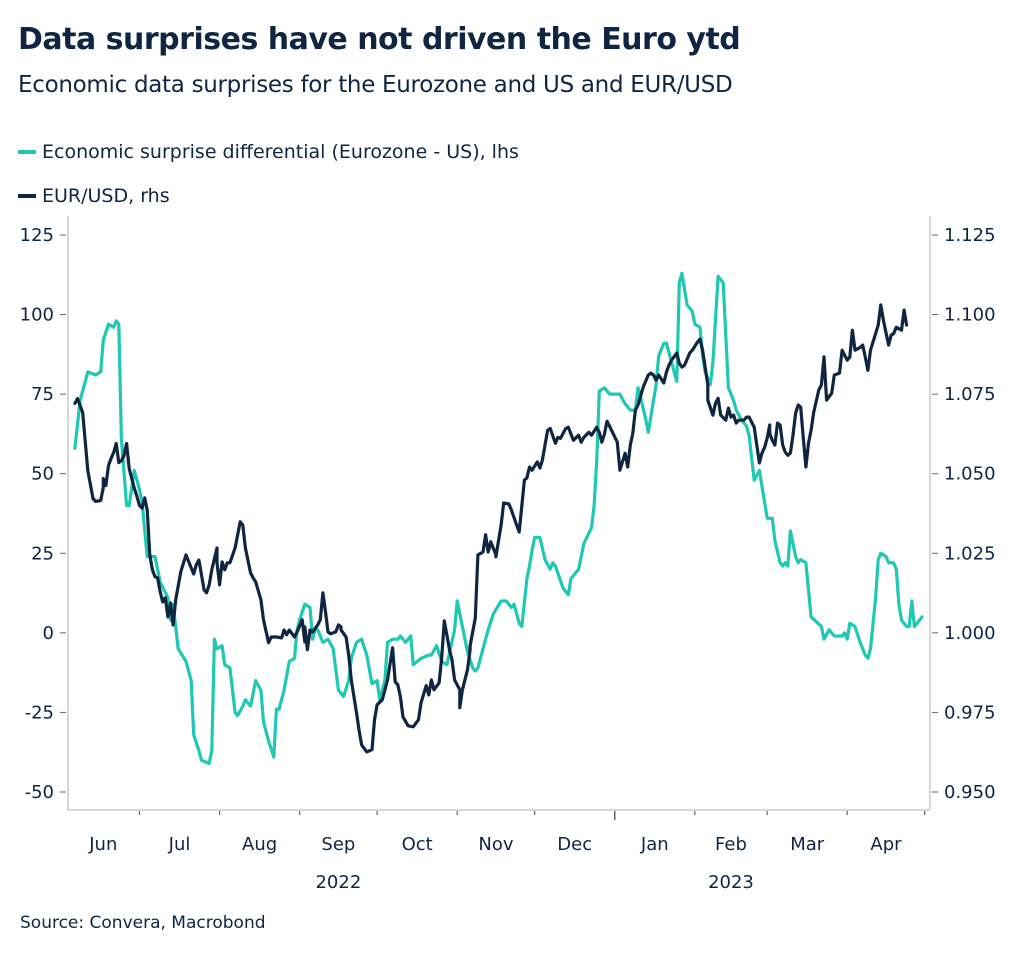 This screenshot has height=958, width=1024. What do you see at coordinates (574, 844) in the screenshot?
I see `x-tick-label: Dec` at bounding box center [574, 844].